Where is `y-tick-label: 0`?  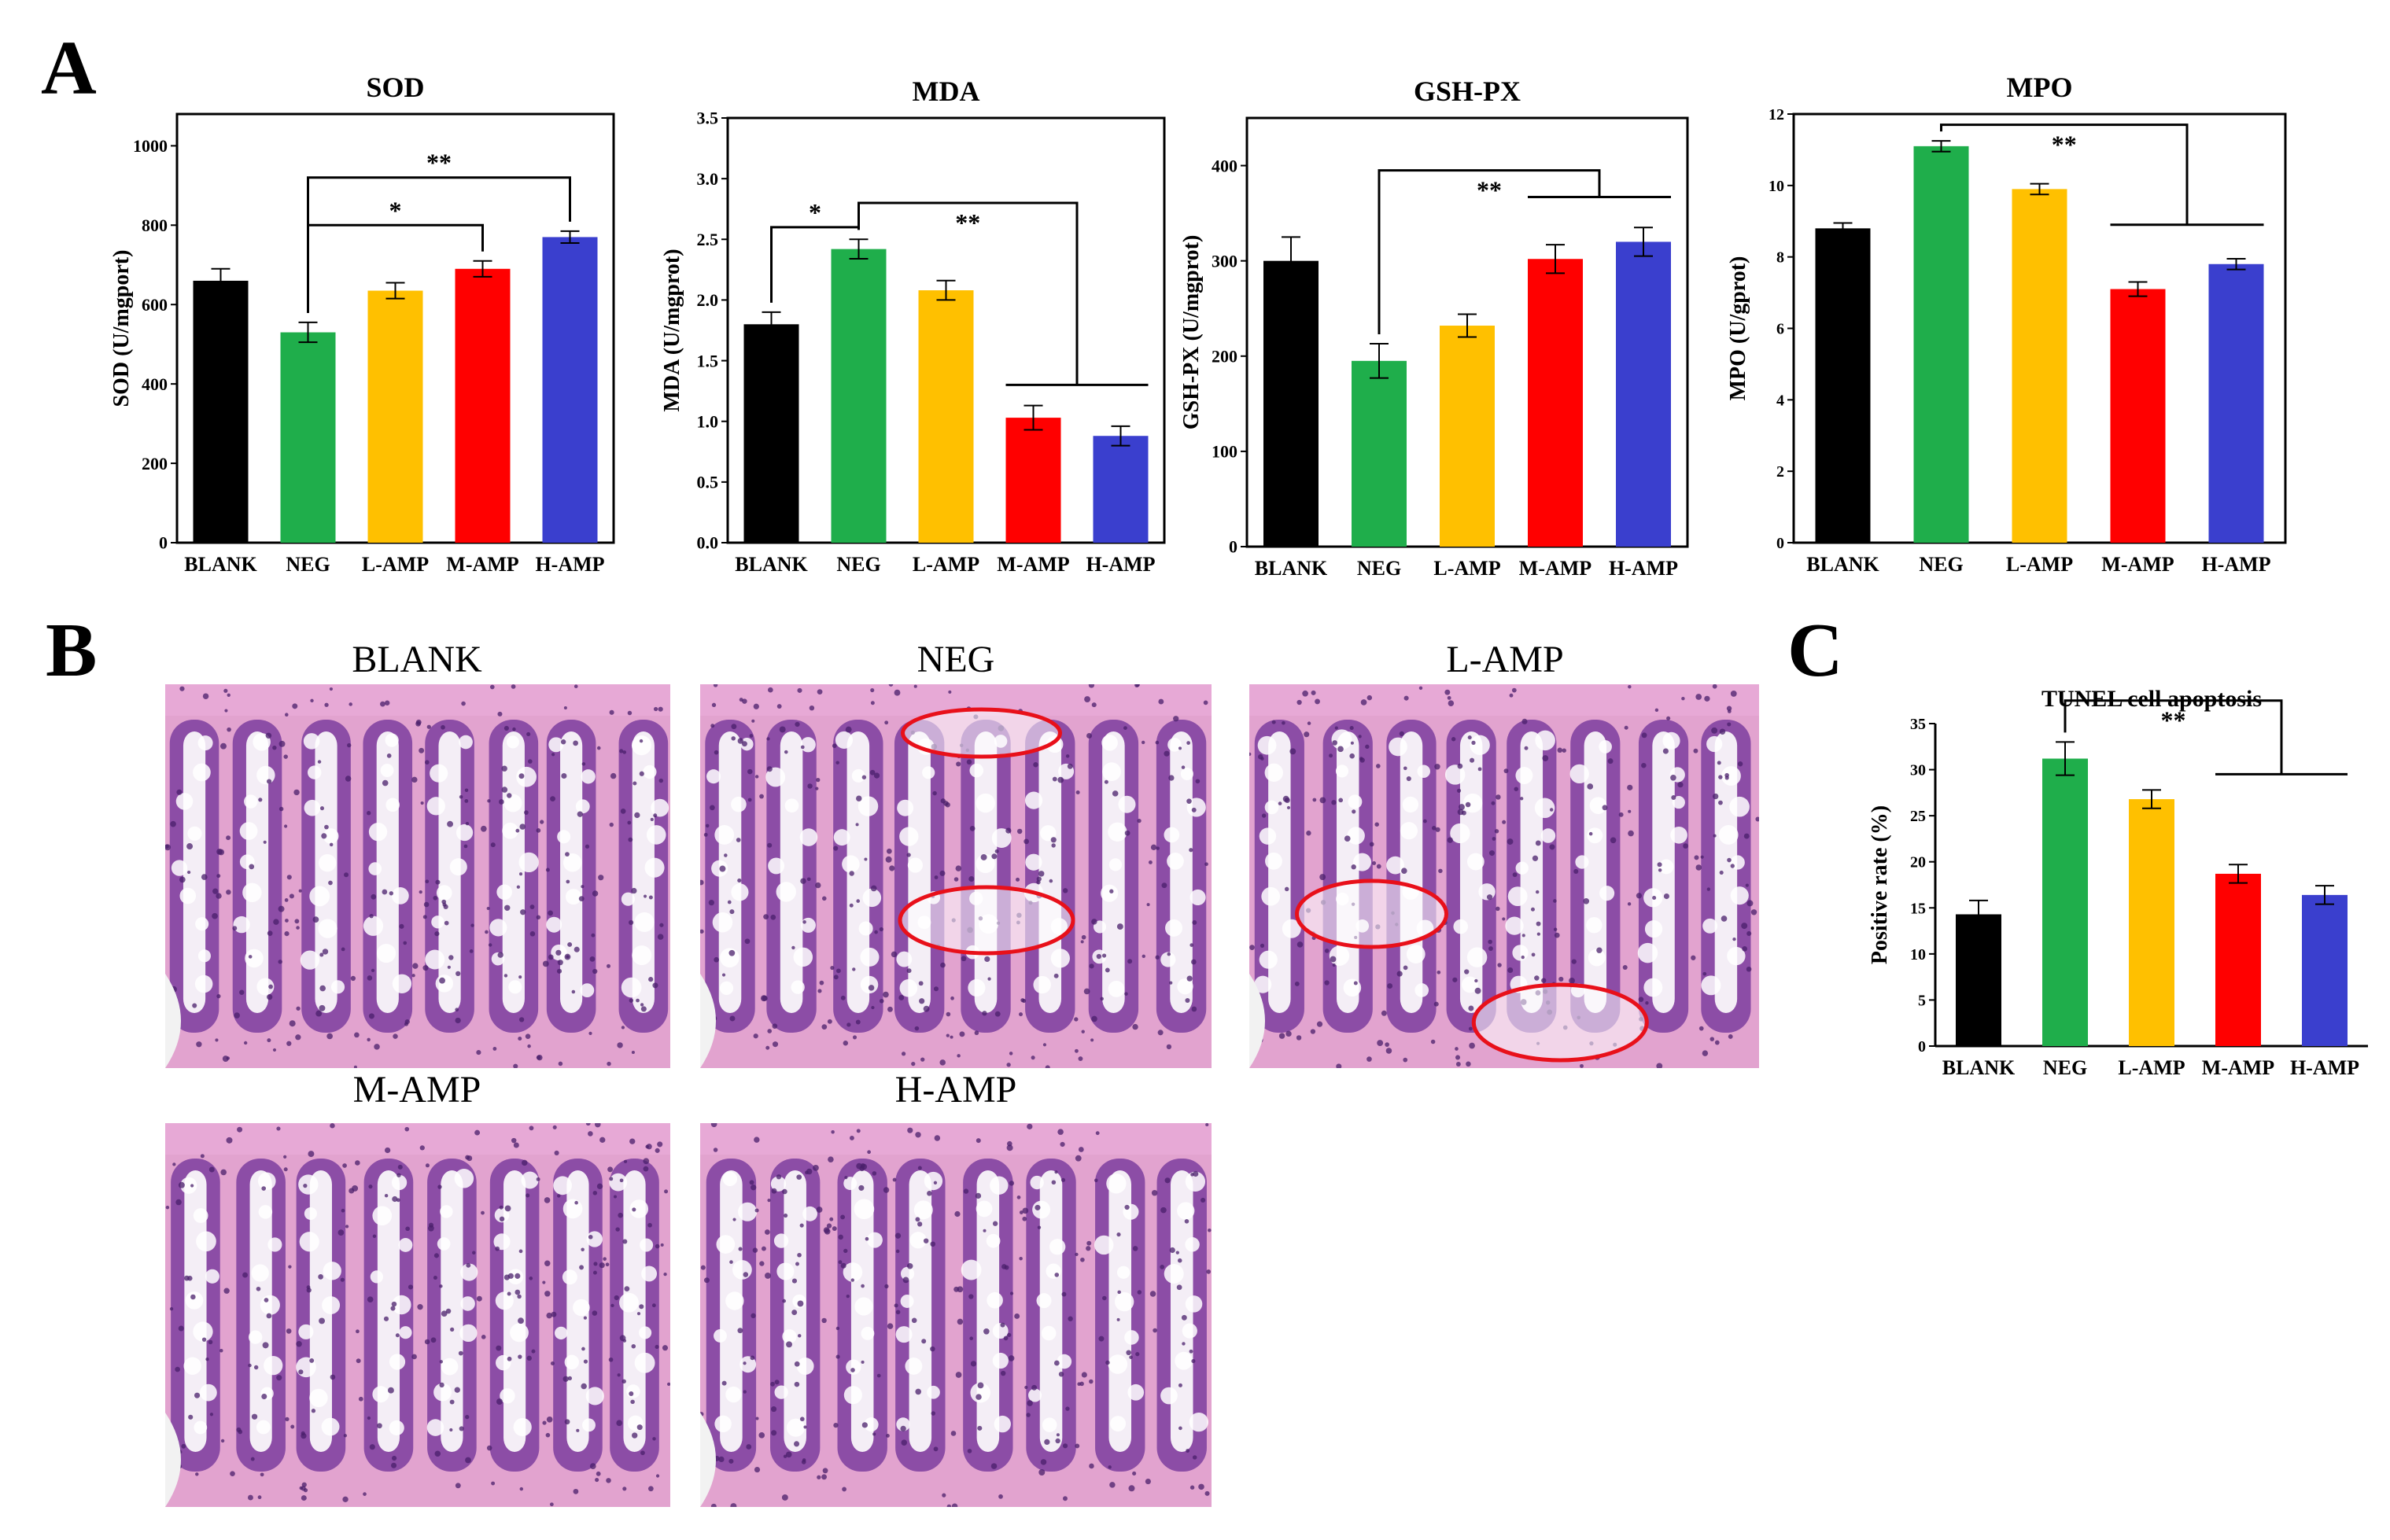 y-tick-label: 0 is located at coordinates (1780, 543).